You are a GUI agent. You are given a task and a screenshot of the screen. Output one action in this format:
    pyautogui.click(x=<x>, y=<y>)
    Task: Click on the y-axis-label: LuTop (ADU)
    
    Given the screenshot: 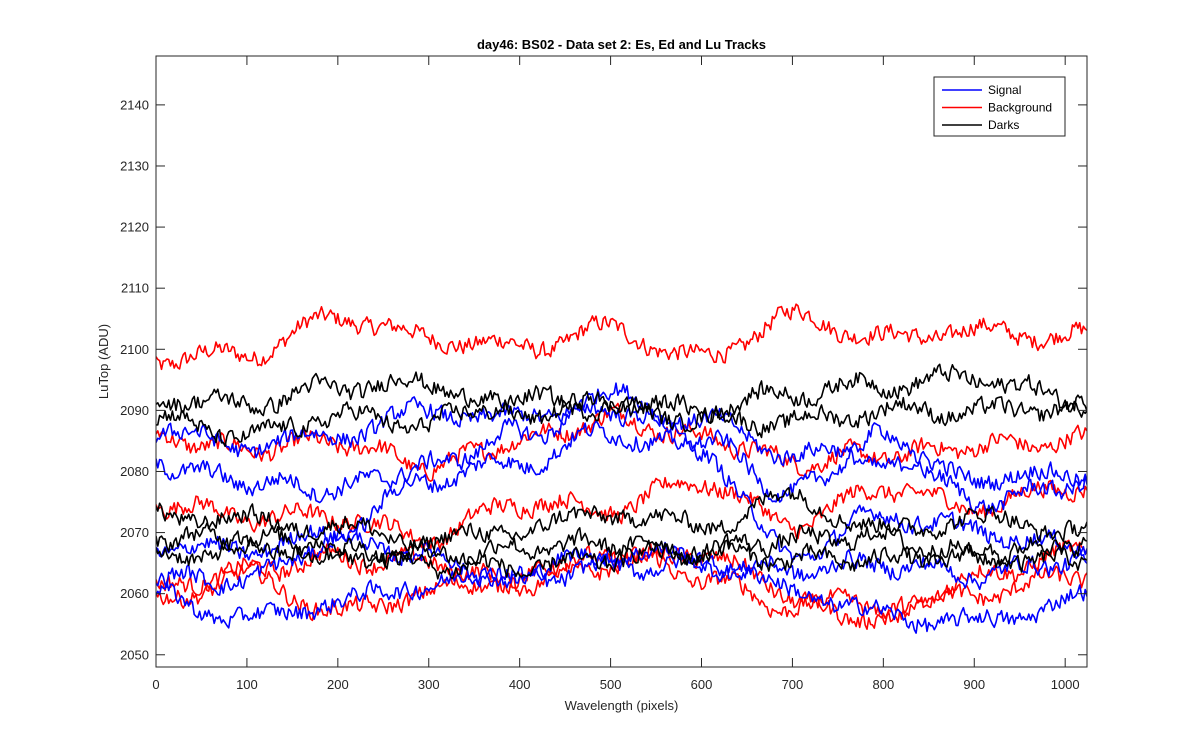 What is the action you would take?
    pyautogui.click(x=103, y=361)
    